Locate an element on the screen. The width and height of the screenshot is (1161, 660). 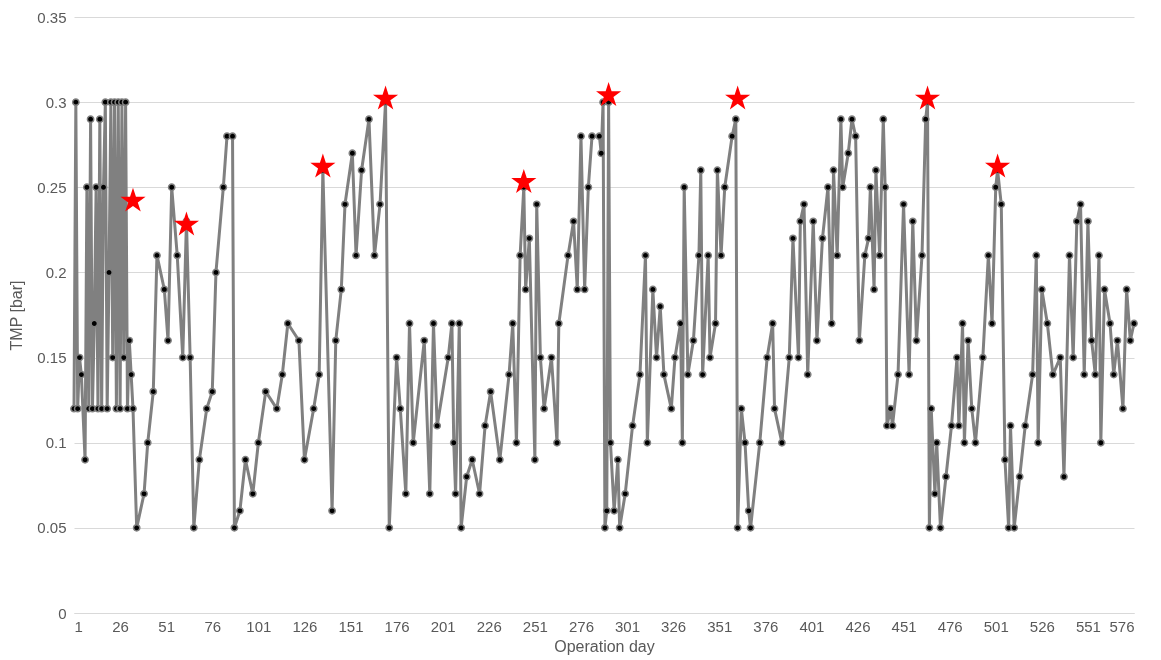
y-tick-label: 0.05 is located at coordinates (52, 528).